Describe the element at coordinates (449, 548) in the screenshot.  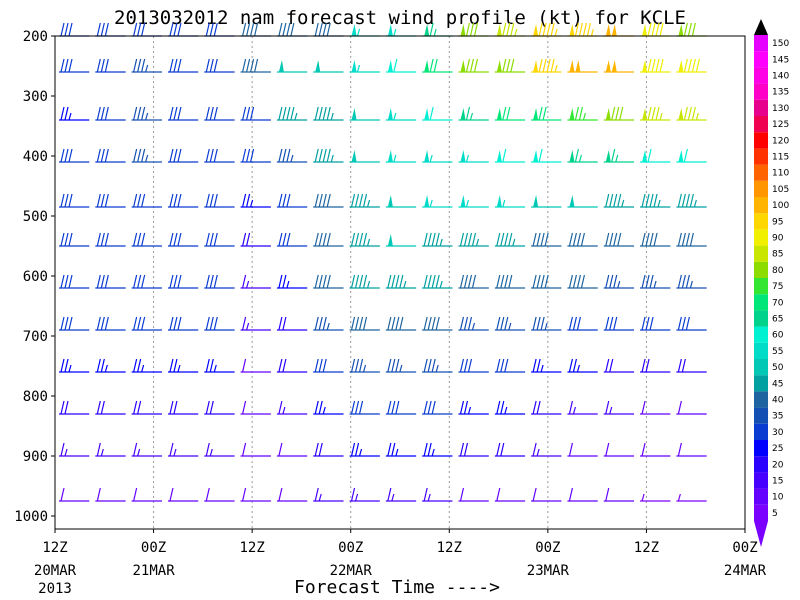
I see `x-tick-time-4: 12Z` at that location.